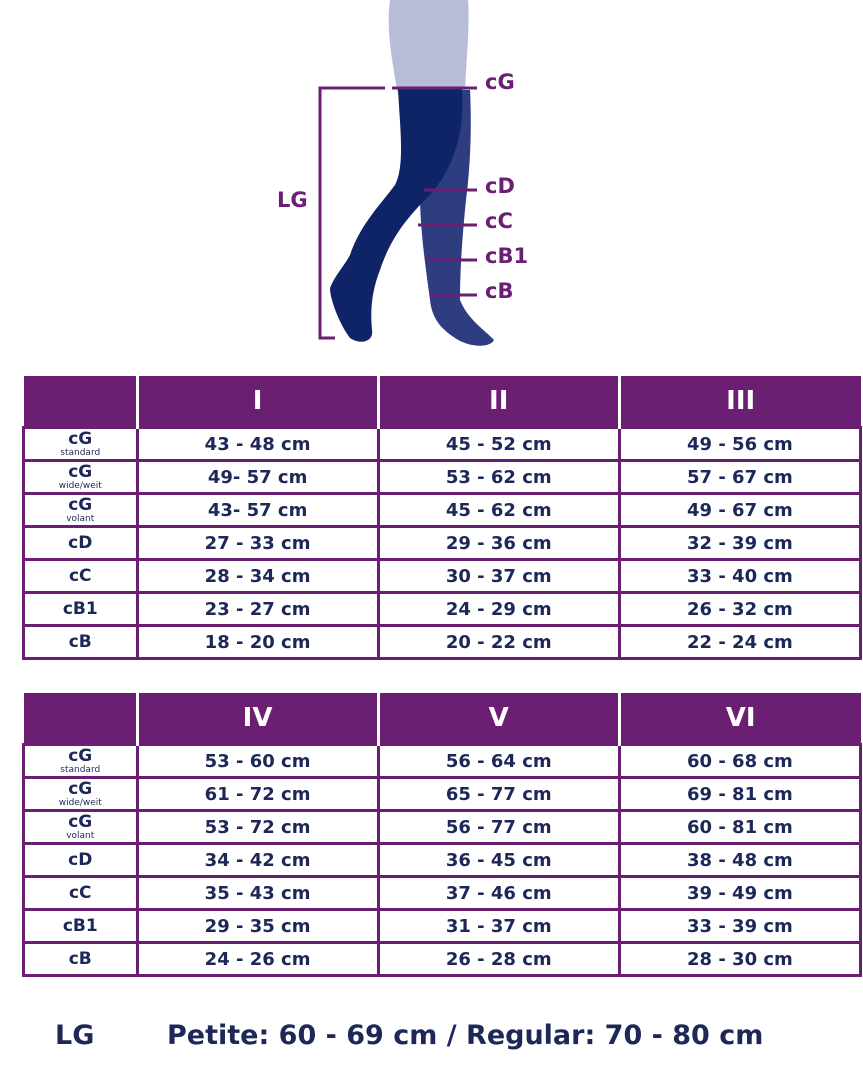 This screenshot has height=1080, width=863. Describe the element at coordinates (498, 510) in the screenshot. I see `size-cell: 45 - 62 cm` at that location.